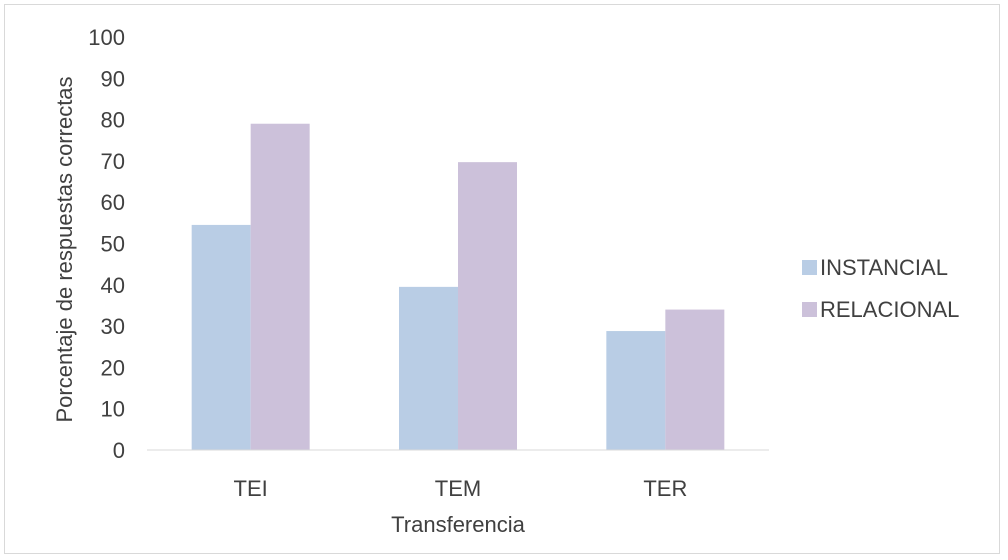 This screenshot has height=560, width=1008. What do you see at coordinates (809, 309) in the screenshot?
I see `legend-swatch-relacional` at bounding box center [809, 309].